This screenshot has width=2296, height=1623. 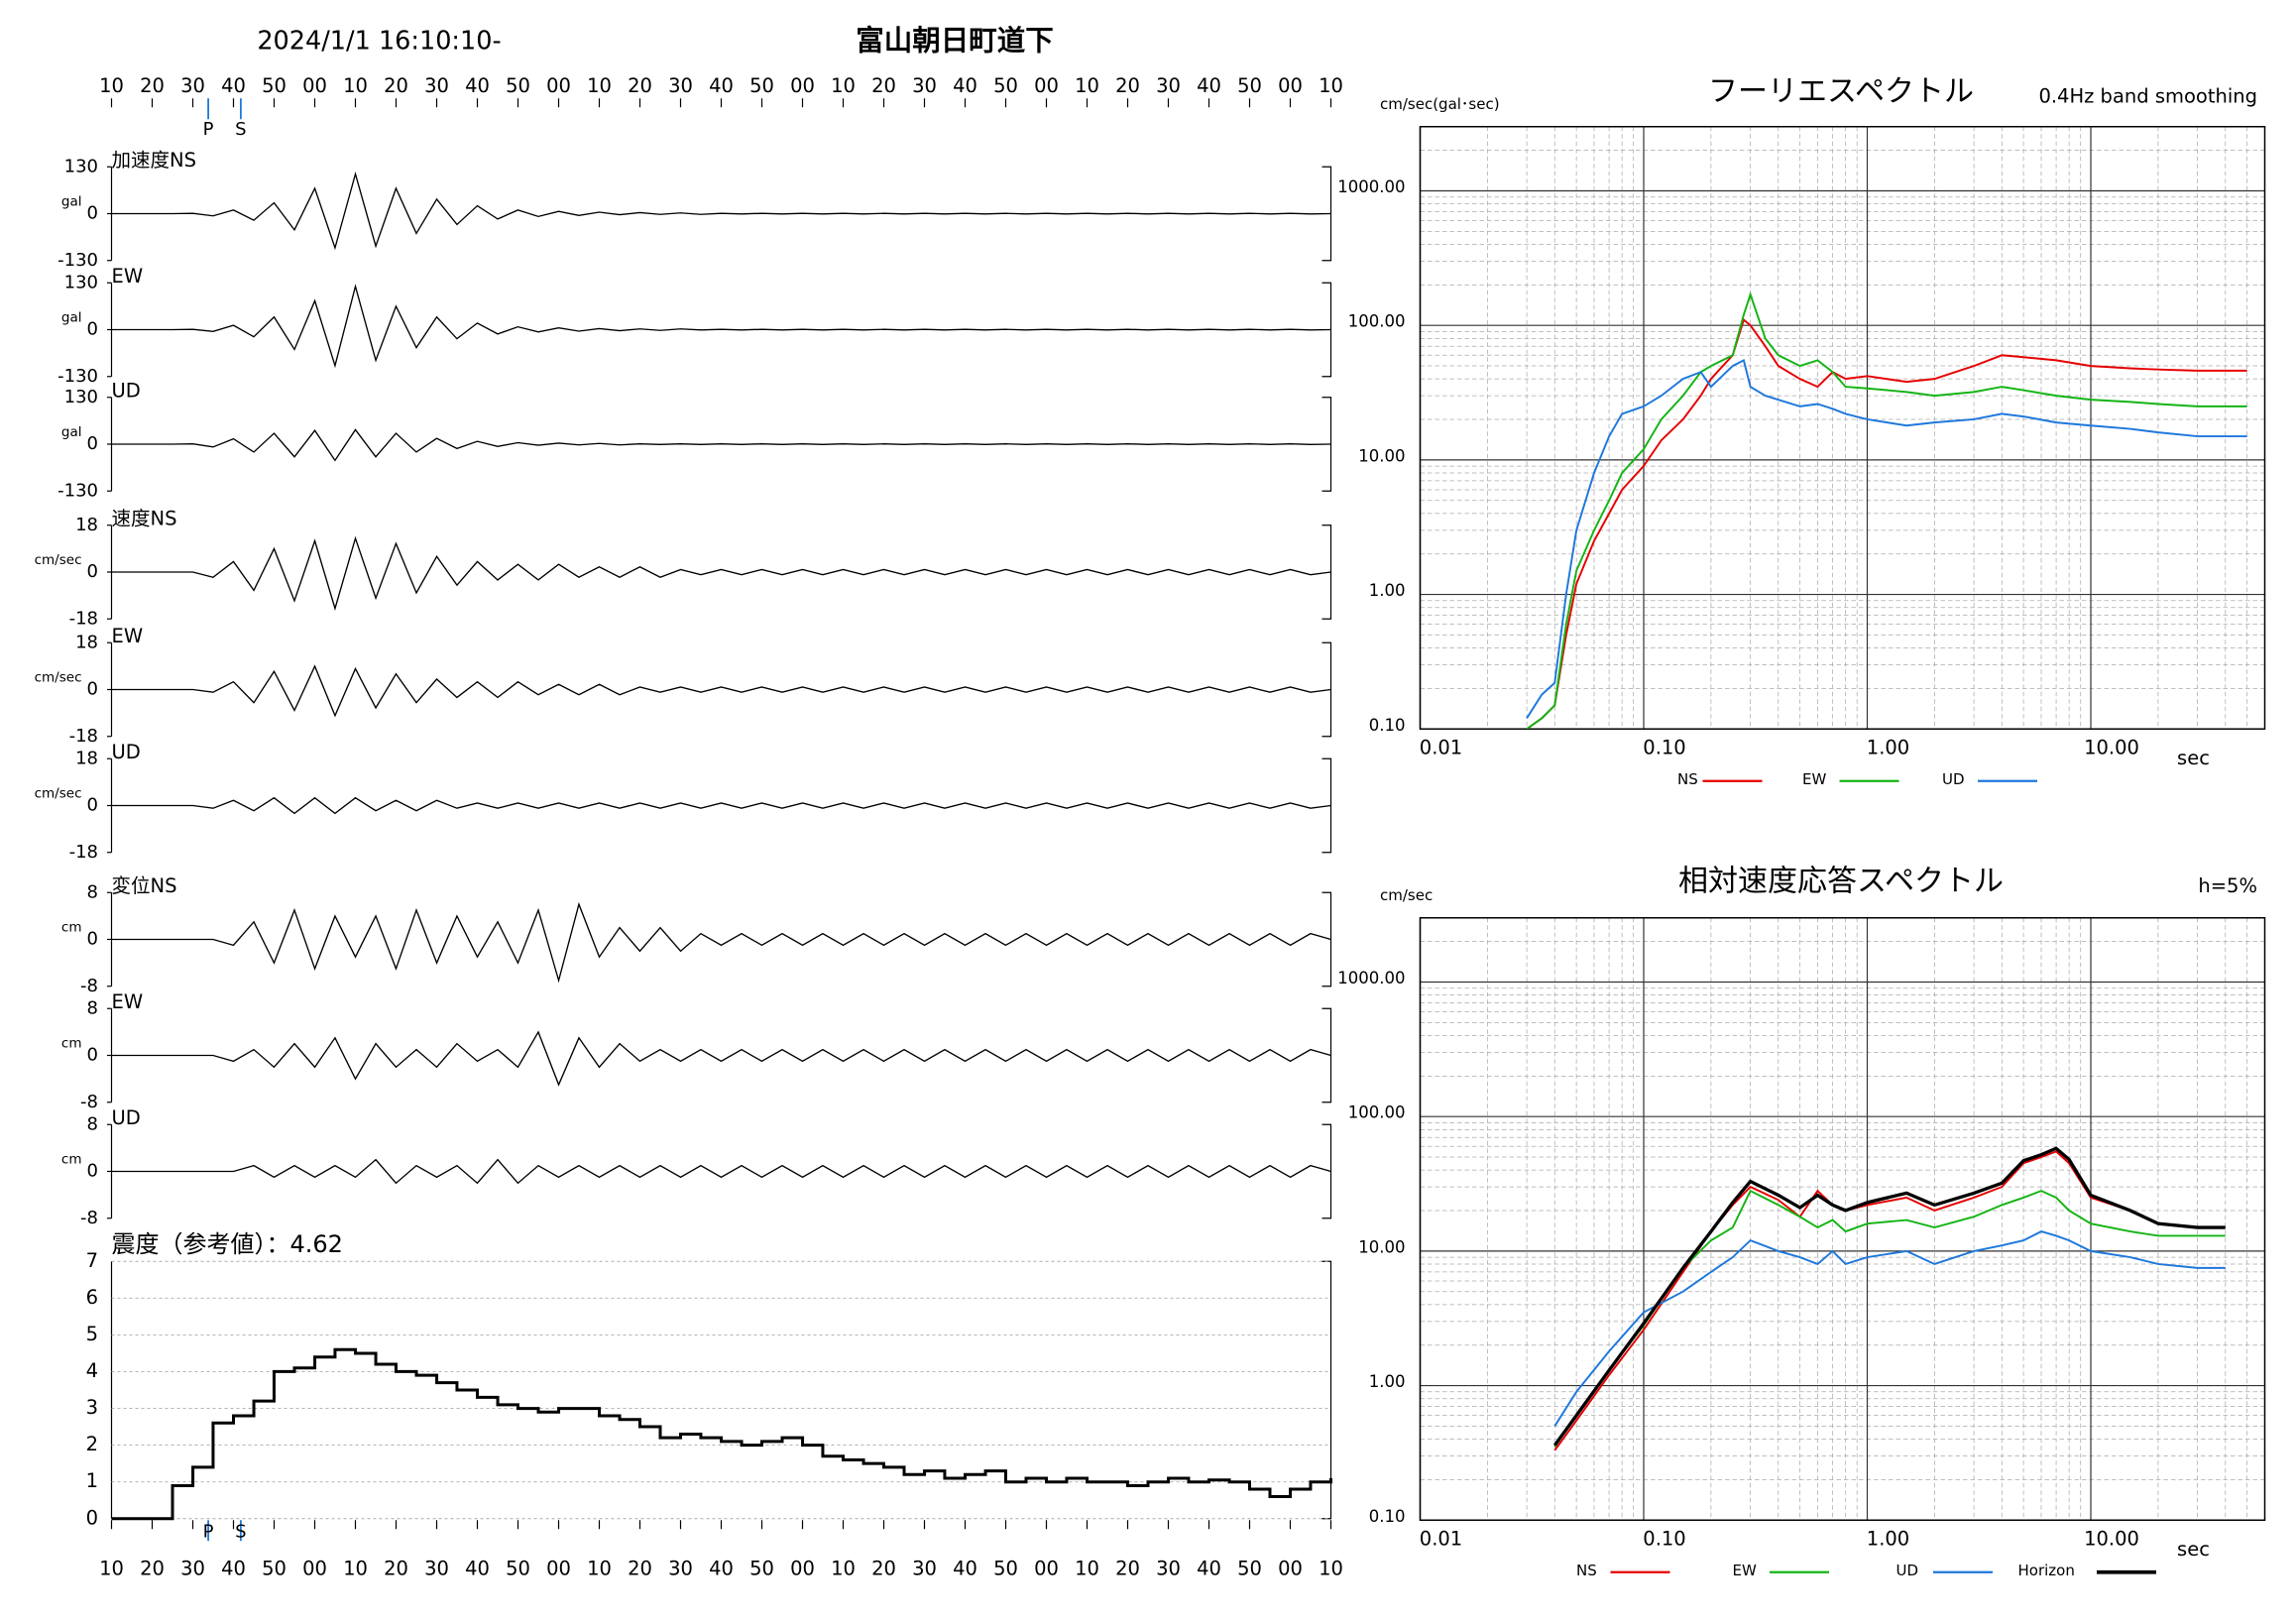 What do you see at coordinates (2112, 747) in the screenshot?
I see `x-tick-label: 10.00` at bounding box center [2112, 747].